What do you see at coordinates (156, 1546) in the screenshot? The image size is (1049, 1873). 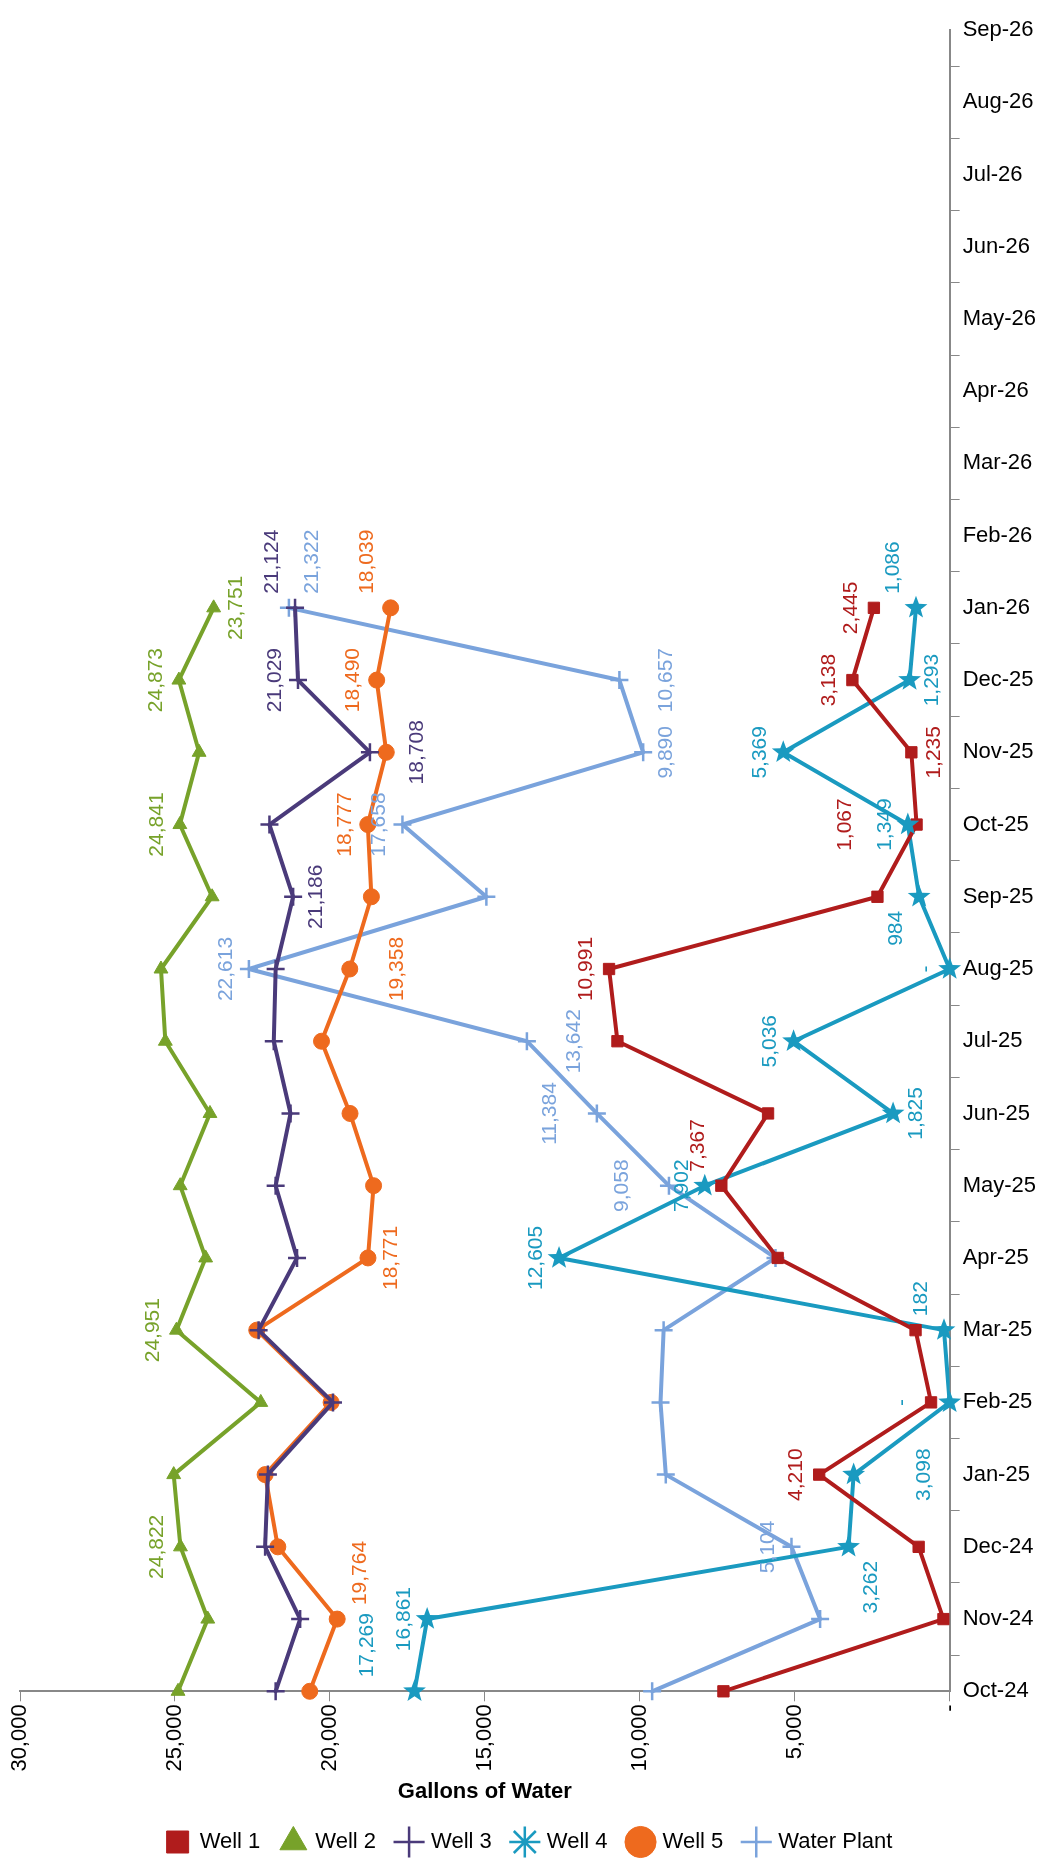 I see `data-label: 24,822` at bounding box center [156, 1546].